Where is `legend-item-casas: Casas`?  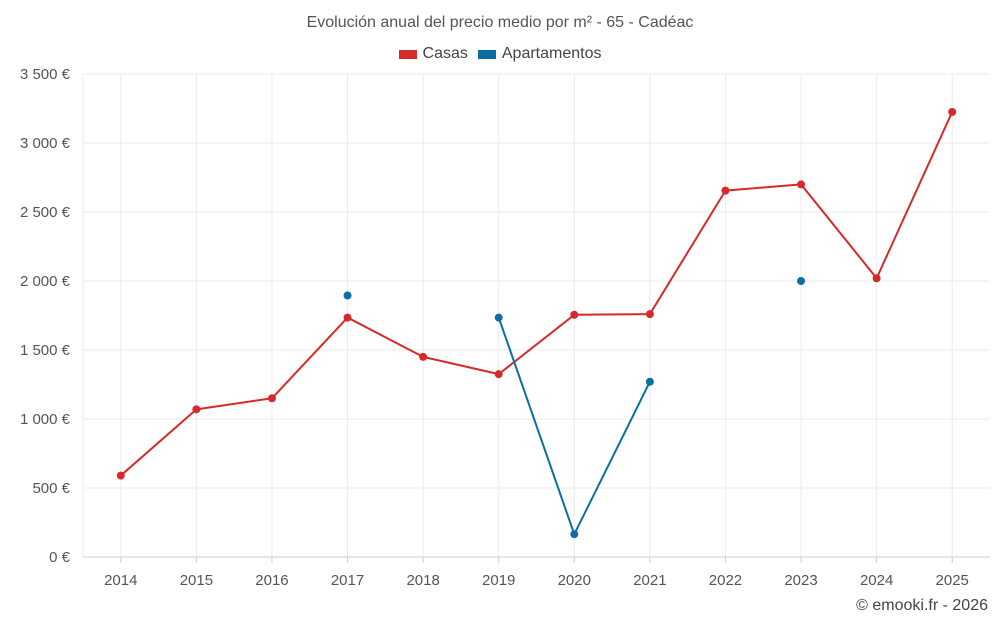 legend-item-casas: Casas is located at coordinates (433, 54).